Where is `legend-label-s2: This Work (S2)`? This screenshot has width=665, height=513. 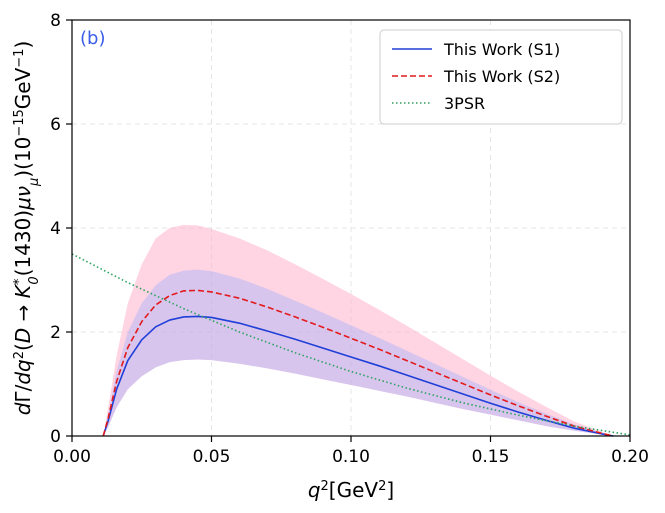
legend-label-s2: This Work (S2) is located at coordinates (501, 76).